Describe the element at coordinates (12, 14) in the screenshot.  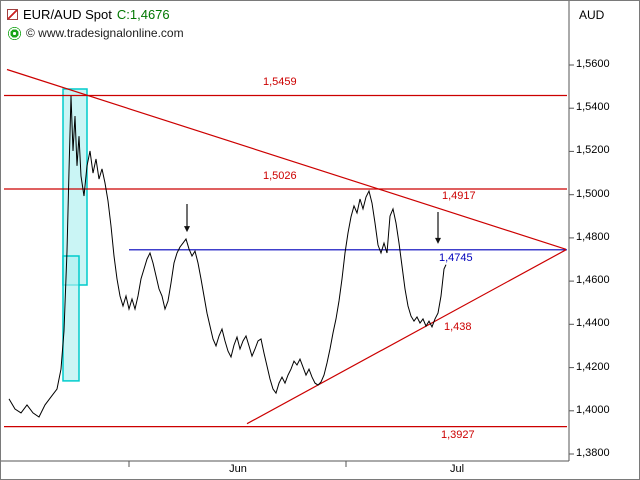
I see `instrument-icon` at that location.